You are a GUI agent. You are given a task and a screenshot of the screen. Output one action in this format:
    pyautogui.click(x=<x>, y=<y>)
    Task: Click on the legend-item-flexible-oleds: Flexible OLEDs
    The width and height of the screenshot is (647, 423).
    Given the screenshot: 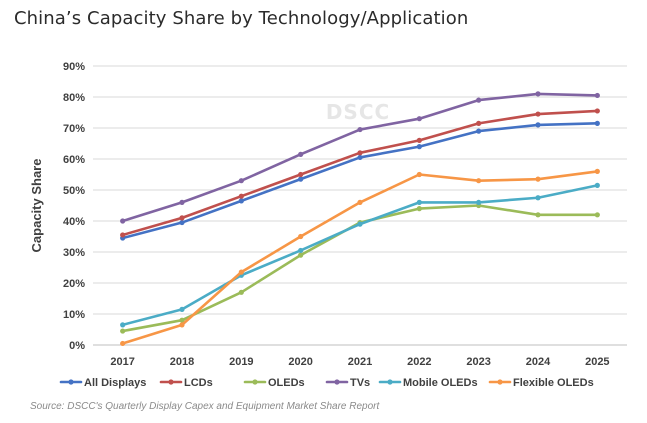 What is the action you would take?
    pyautogui.click(x=541, y=383)
    